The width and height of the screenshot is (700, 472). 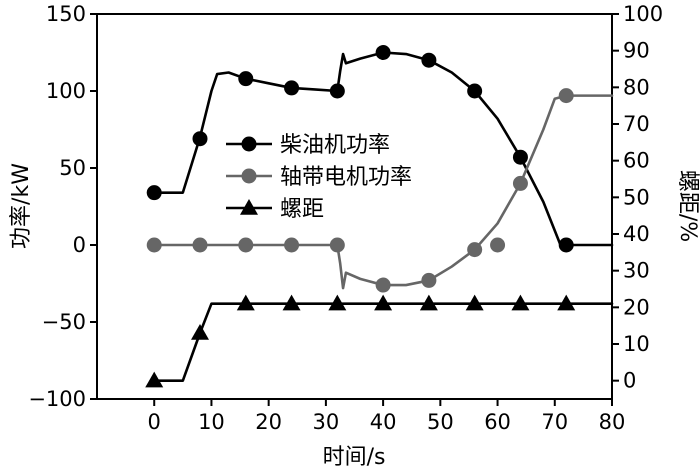 What do you see at coordinates (302, 209) in the screenshot?
I see `legend-label: 螺距` at bounding box center [302, 209].